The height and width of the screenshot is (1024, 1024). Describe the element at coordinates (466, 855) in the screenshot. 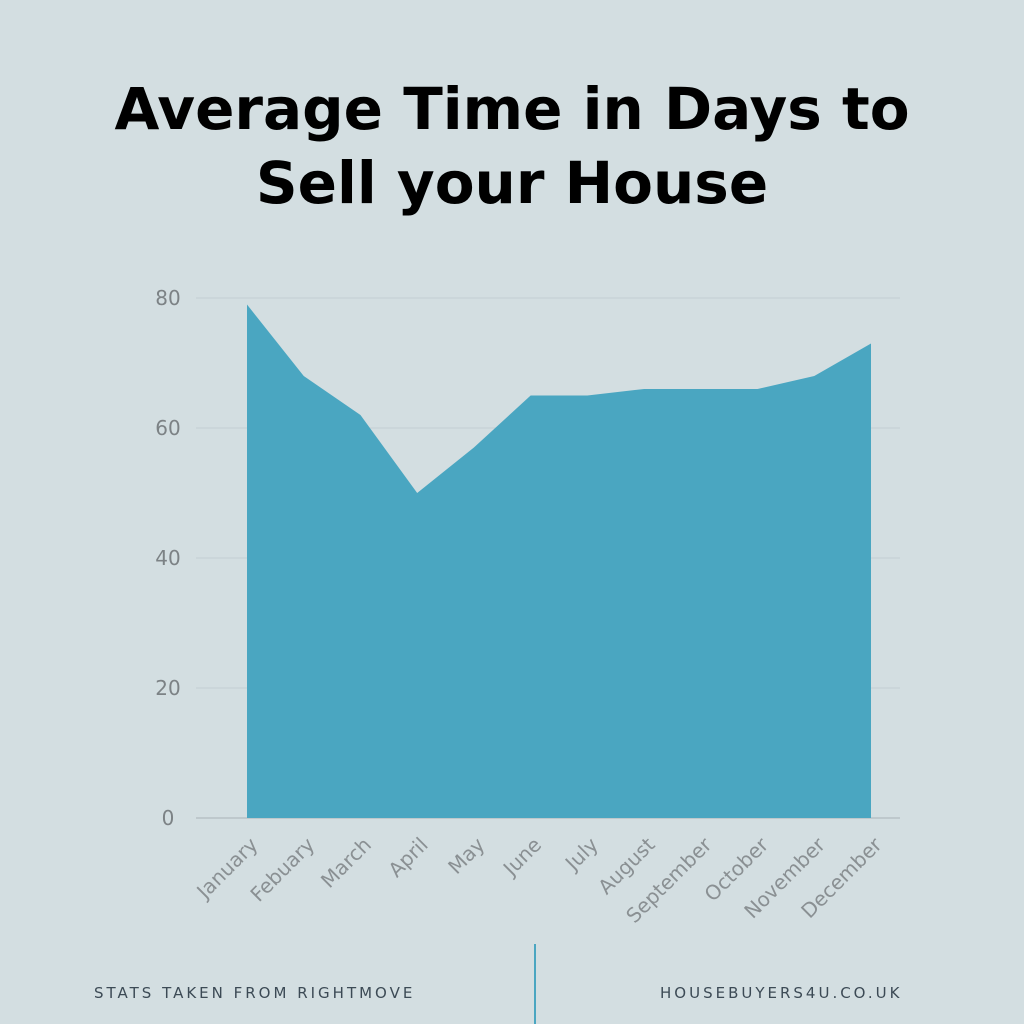

I see `x-tick-label: May` at that location.